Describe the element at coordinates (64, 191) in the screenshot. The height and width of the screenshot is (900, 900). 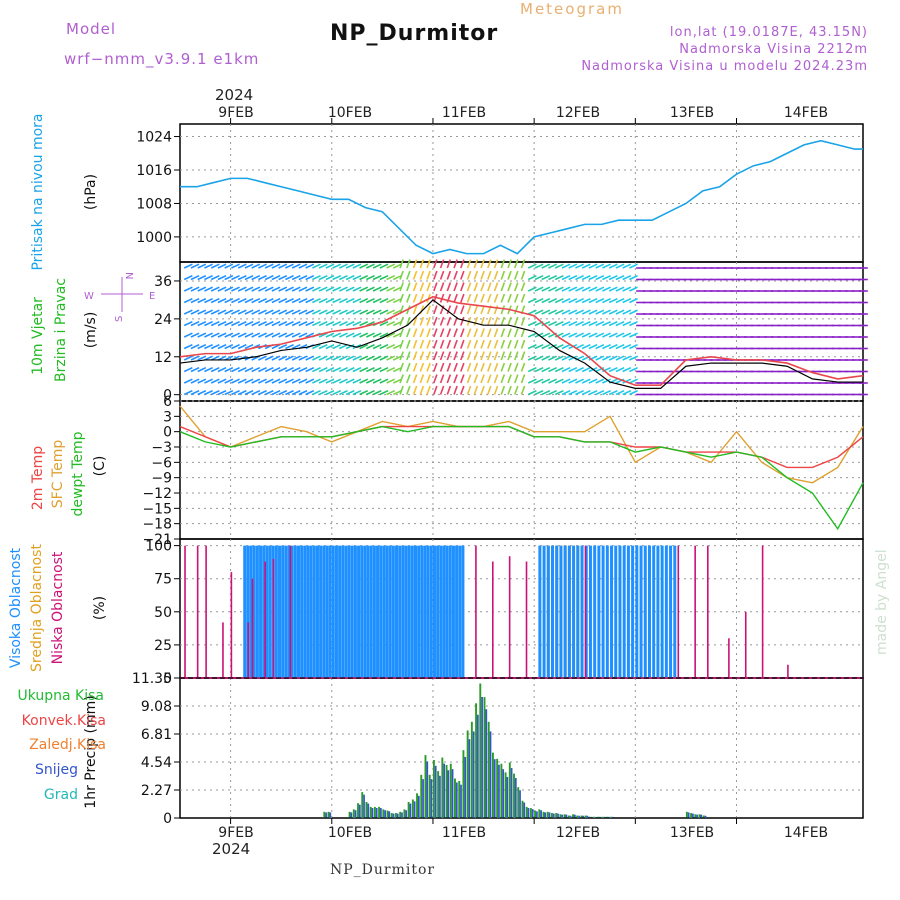
I see `pressure-axis-labels: Pritisak na nivou mora (hPa)` at that location.